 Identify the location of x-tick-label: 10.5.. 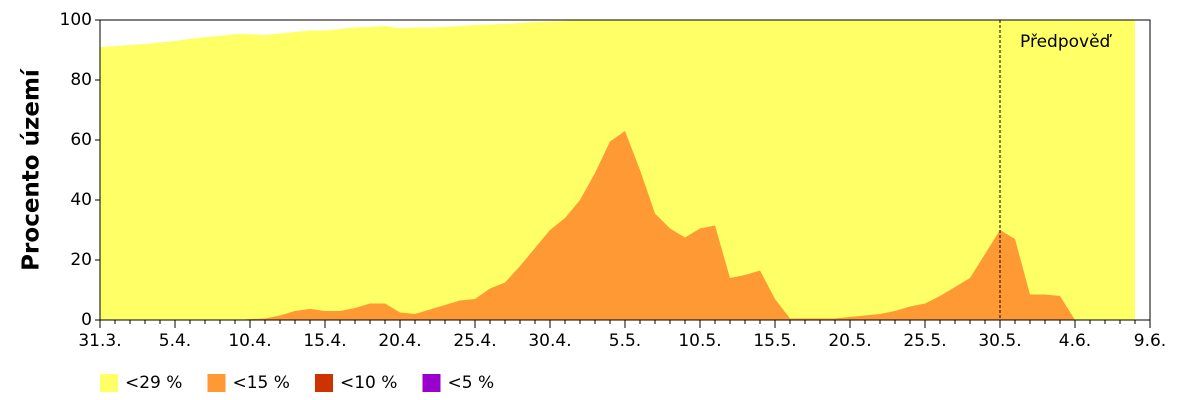
(699, 341).